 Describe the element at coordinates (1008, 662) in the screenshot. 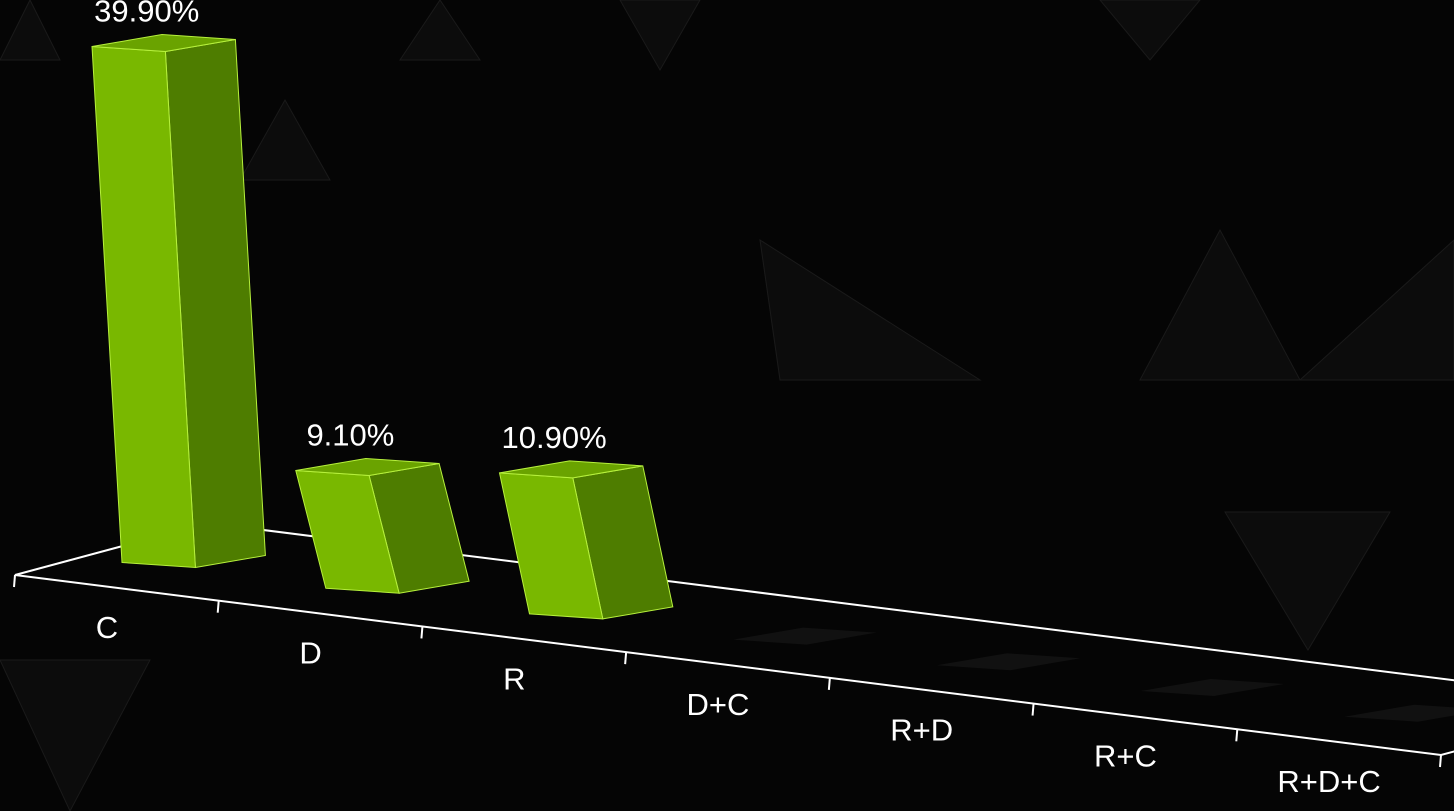

I see `bar-r-d-empty` at that location.